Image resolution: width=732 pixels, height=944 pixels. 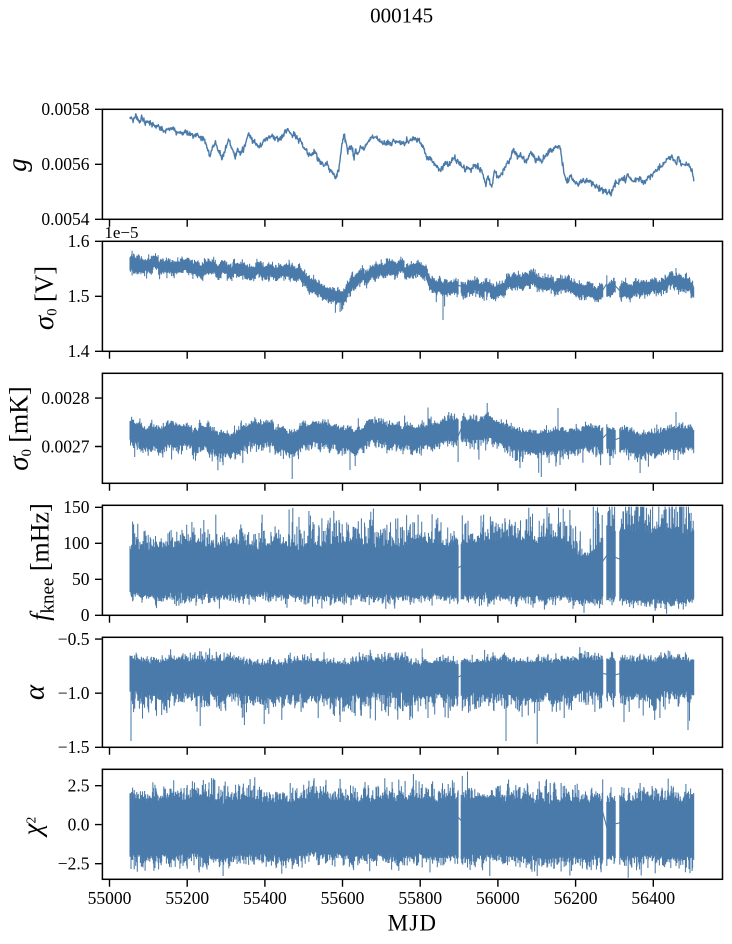 What do you see at coordinates (343, 898) in the screenshot?
I see `svg-text: 55600` at bounding box center [343, 898].